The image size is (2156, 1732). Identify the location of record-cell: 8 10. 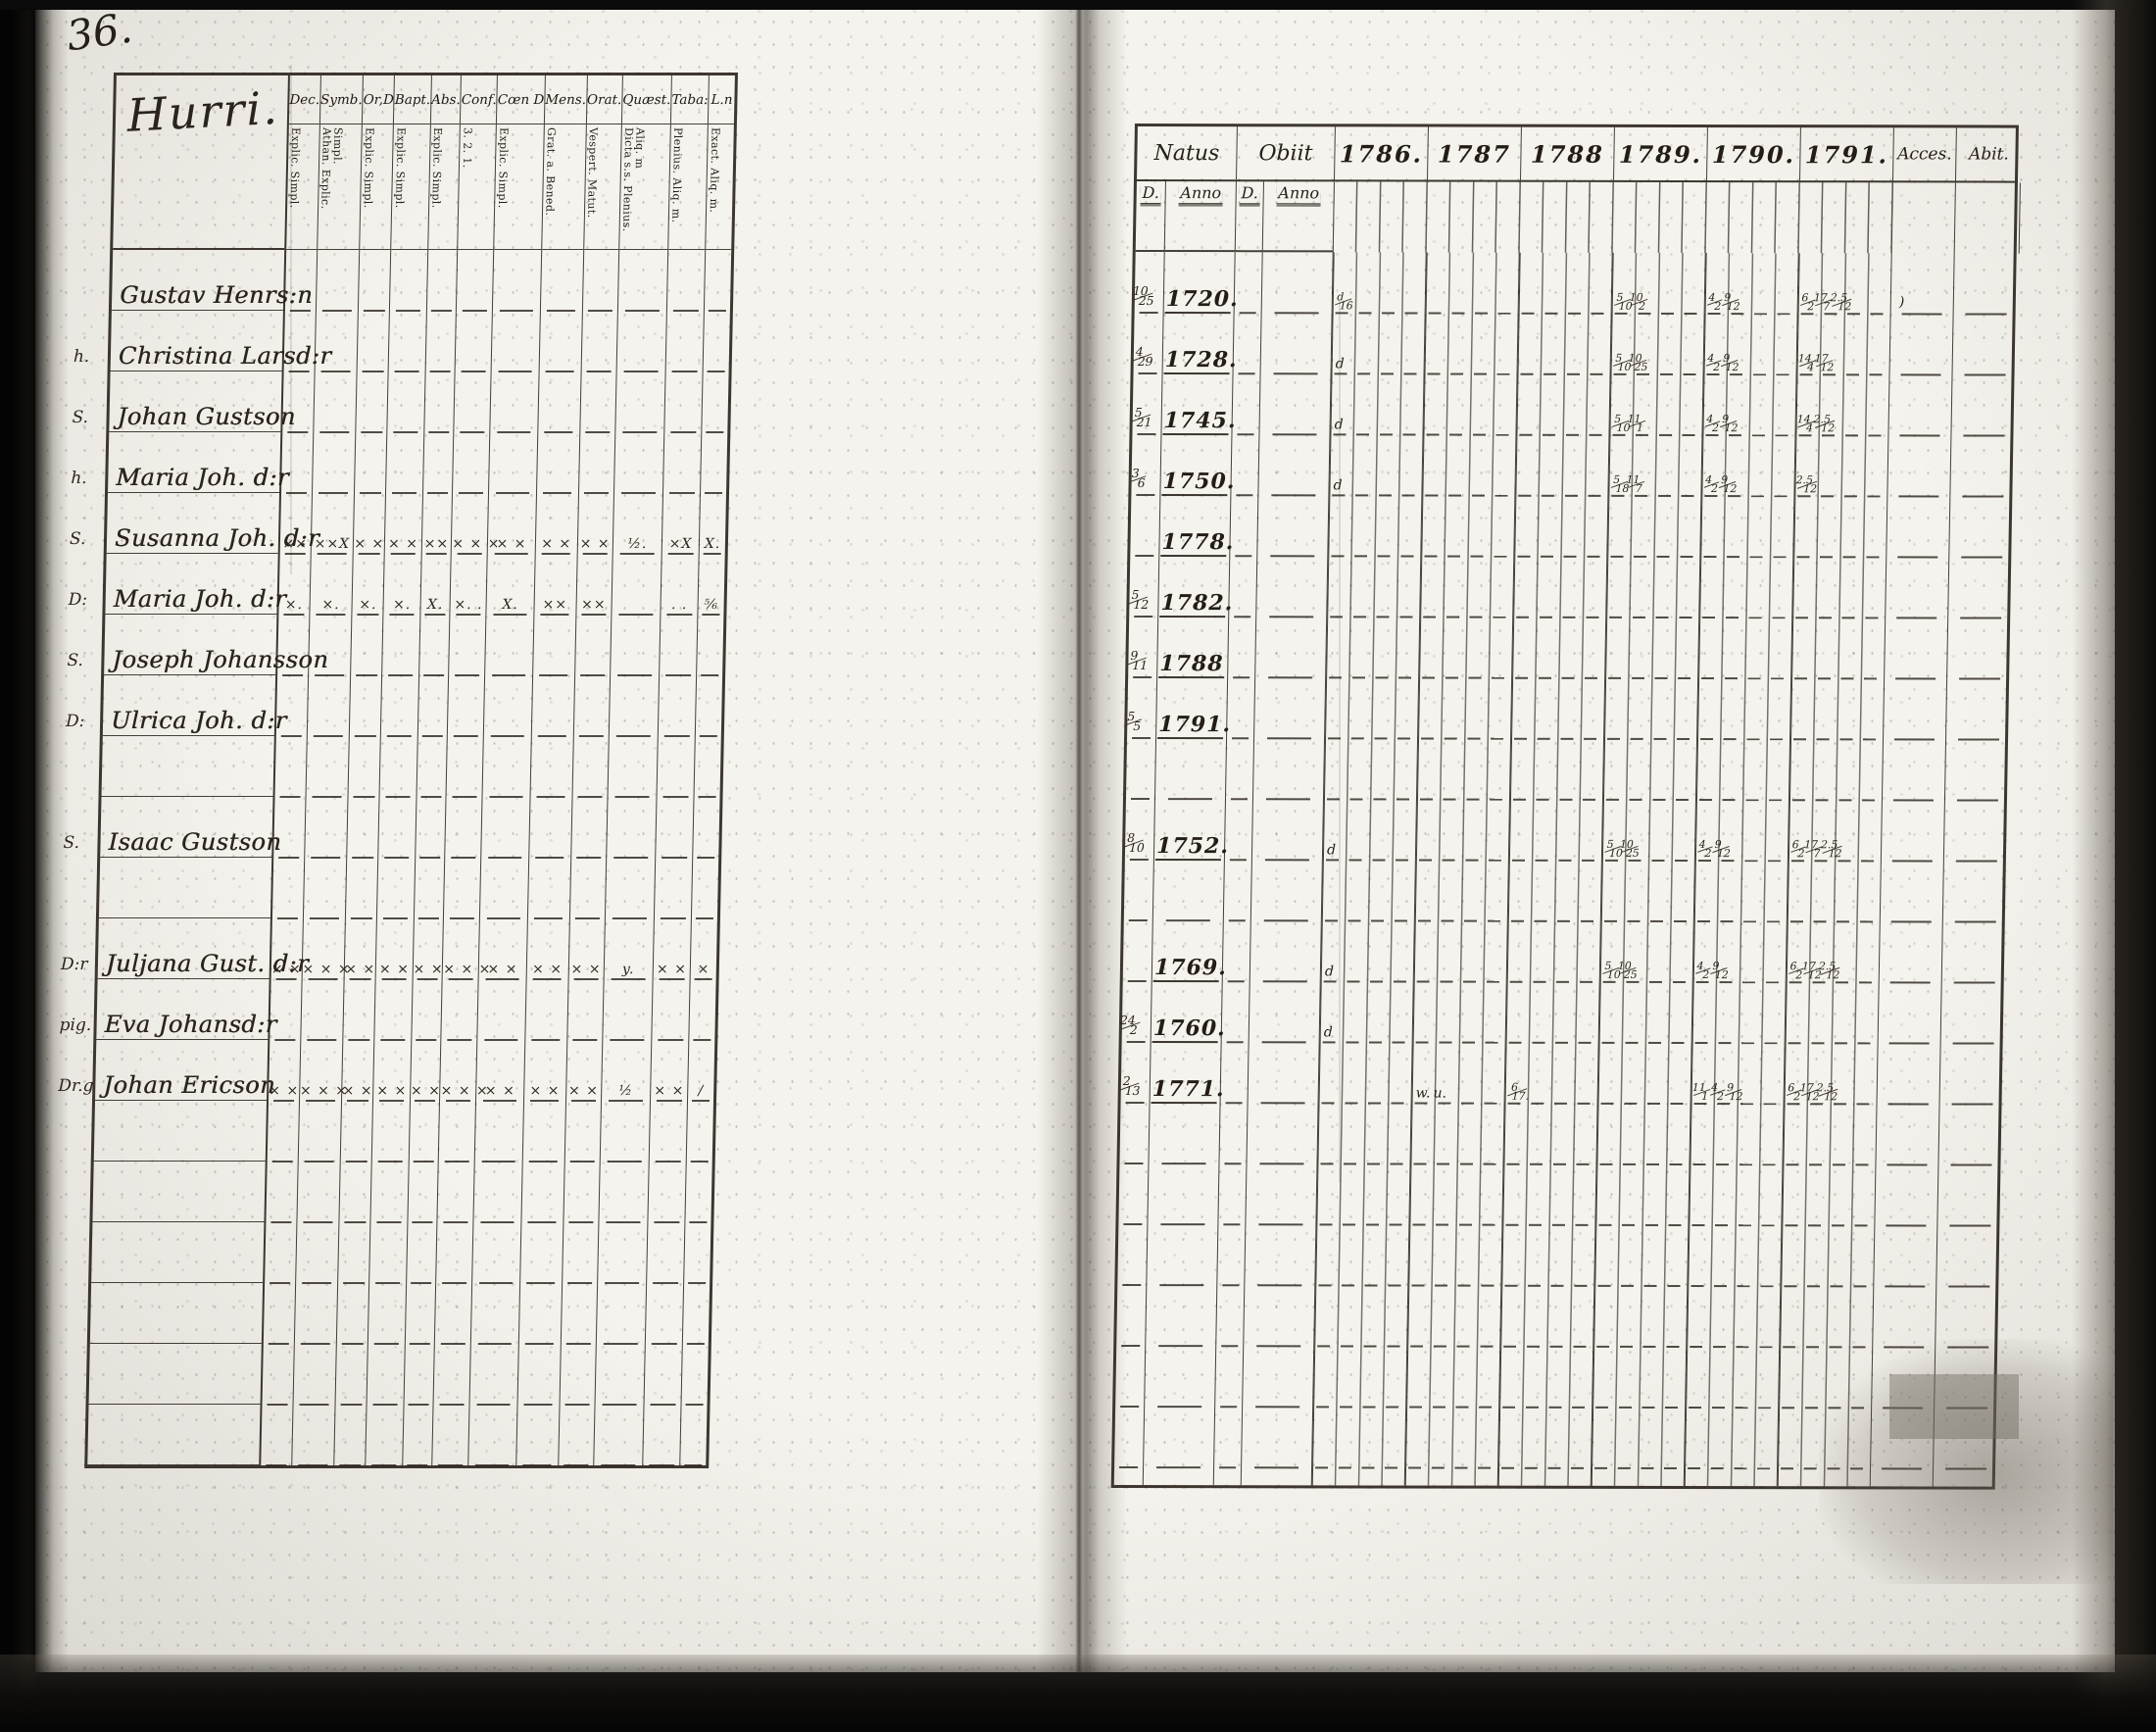
(1139, 830).